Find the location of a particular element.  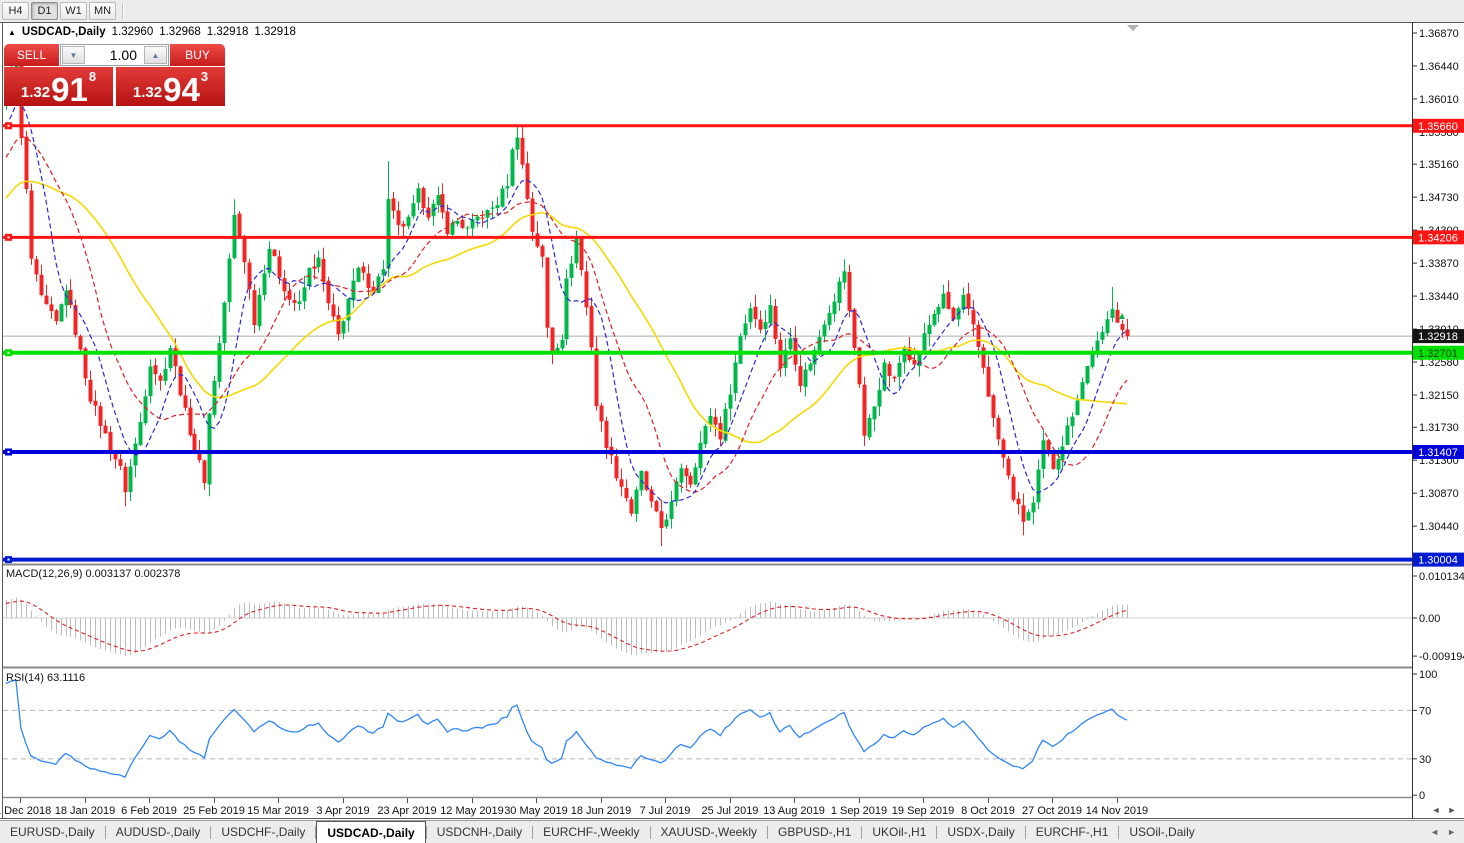

tab-scroll-arrows: ◄ ► is located at coordinates (1447, 832).